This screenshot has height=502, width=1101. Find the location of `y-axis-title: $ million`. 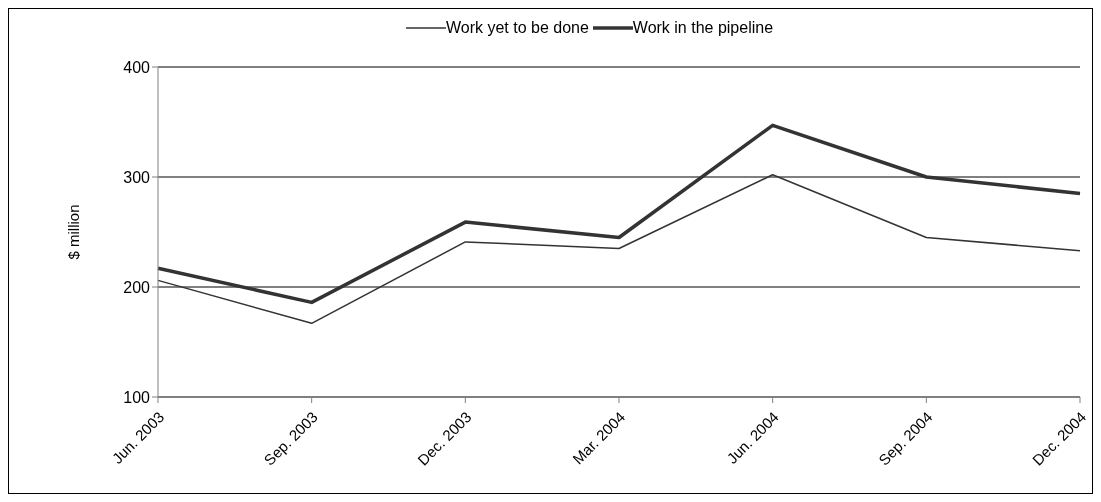

y-axis-title: $ million is located at coordinates (74, 232).